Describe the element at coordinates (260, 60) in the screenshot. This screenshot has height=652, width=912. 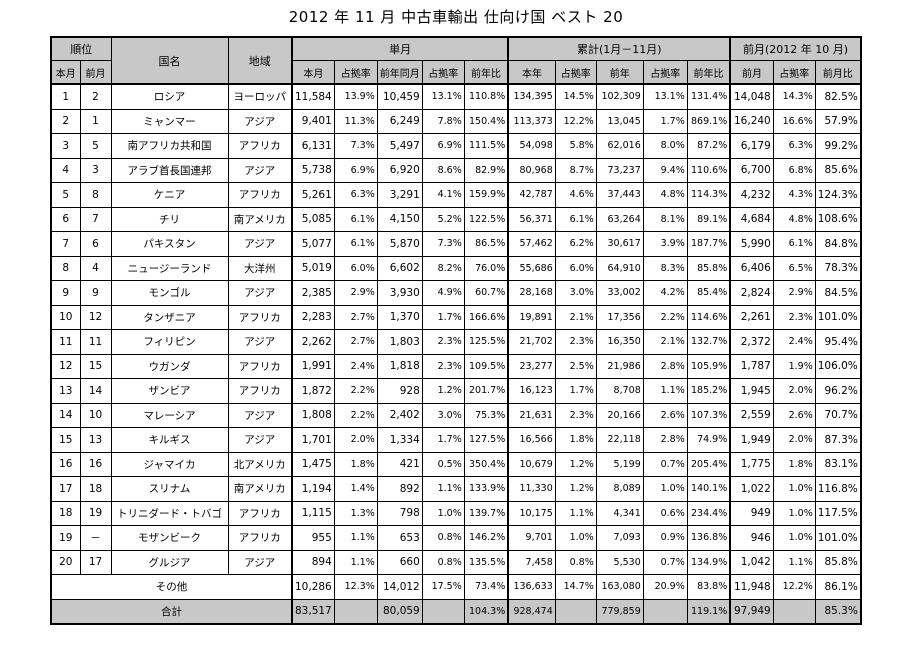
I see `header-region: 地域` at that location.